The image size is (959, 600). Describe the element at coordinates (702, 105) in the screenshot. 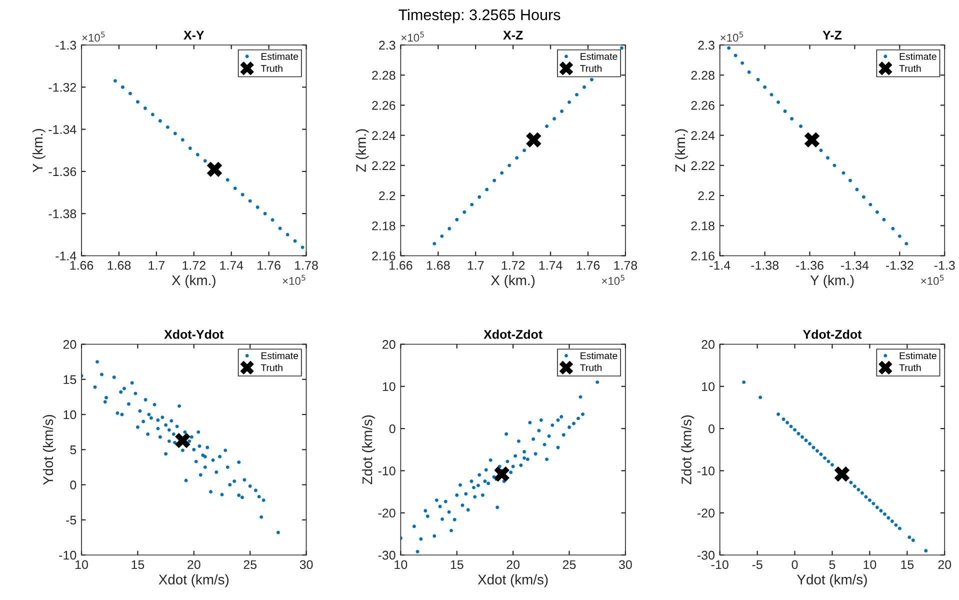

I see `y-tick-label: 2.26` at that location.